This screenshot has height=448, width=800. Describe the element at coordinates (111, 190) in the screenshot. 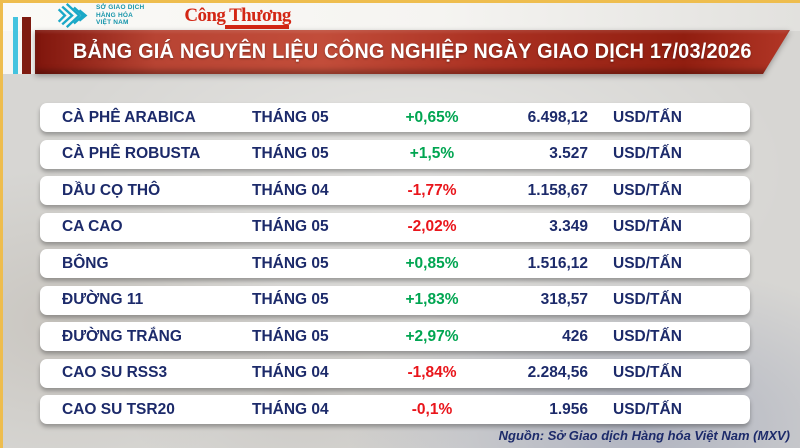

I see `commodity-name: DẦU CỌ THÔ` at that location.